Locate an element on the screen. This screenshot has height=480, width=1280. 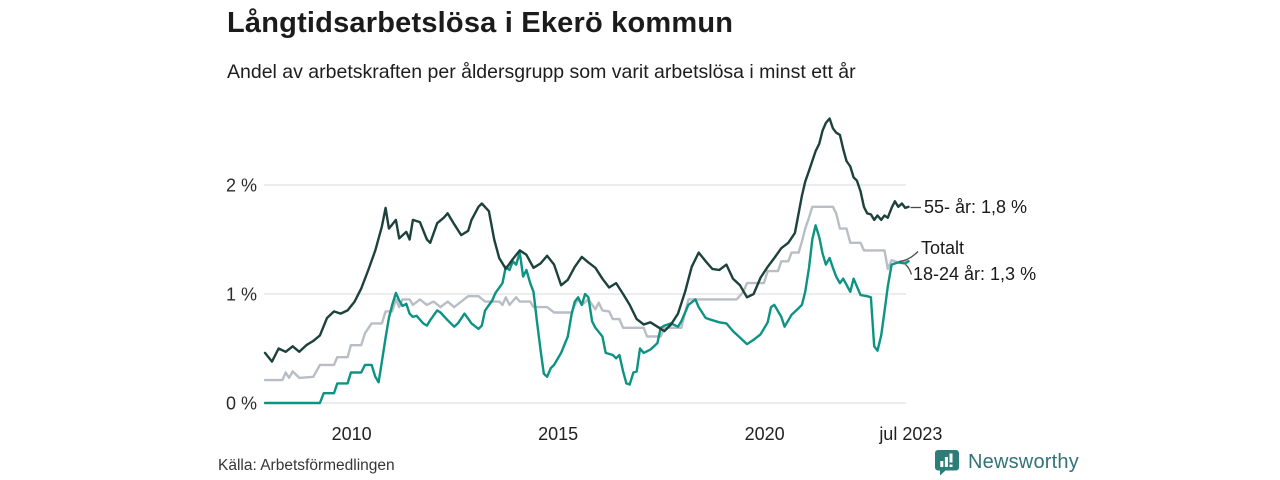
y-tick-label: 1 % is located at coordinates (241, 295).